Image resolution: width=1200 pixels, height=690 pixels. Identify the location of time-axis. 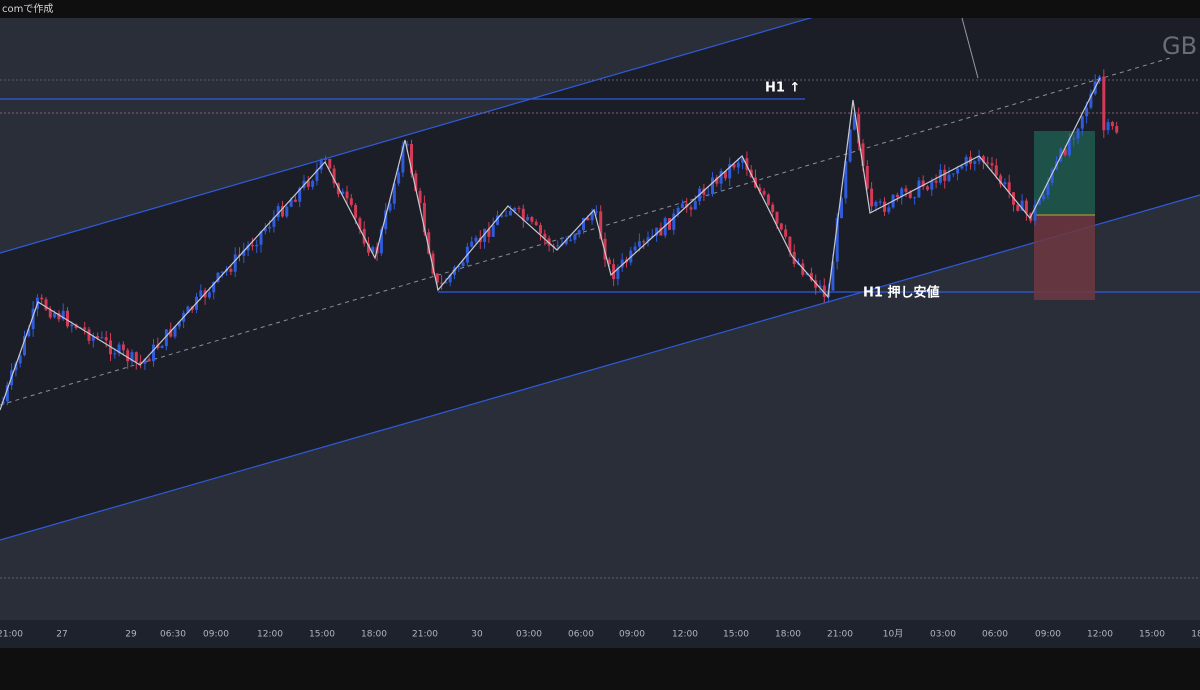
(600, 634).